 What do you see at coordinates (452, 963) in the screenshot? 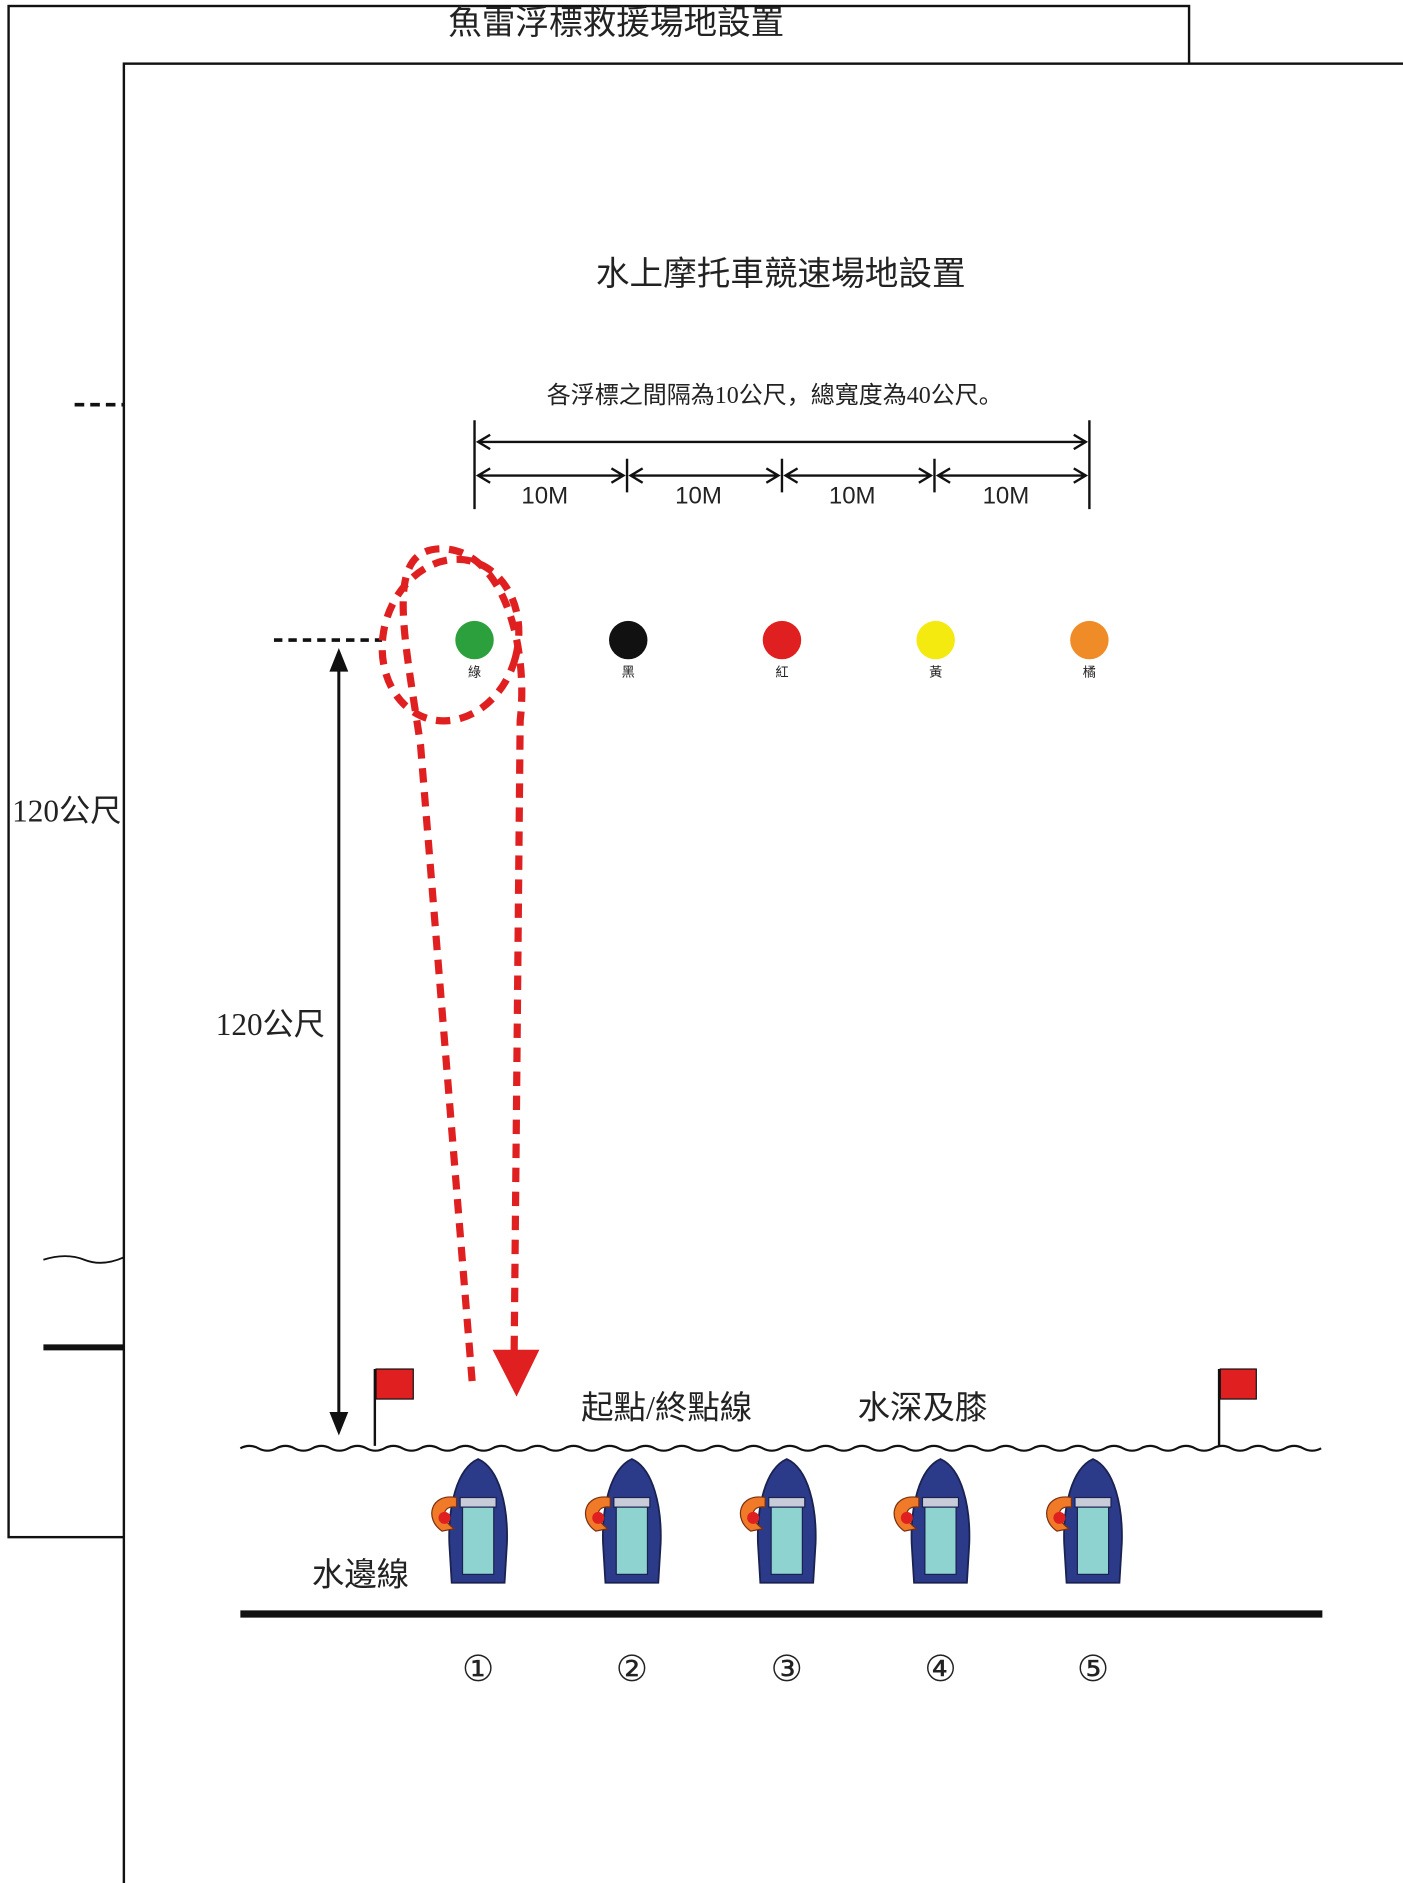
I see `course-path` at bounding box center [452, 963].